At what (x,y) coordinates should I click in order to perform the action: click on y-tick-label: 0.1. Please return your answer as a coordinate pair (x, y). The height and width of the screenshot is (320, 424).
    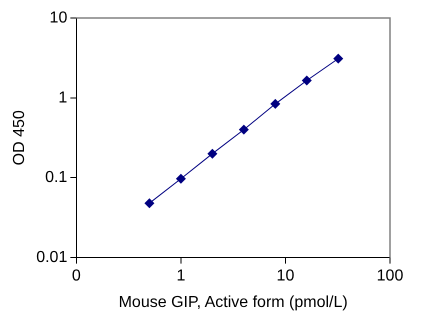
    Looking at the image, I should click on (56, 177).